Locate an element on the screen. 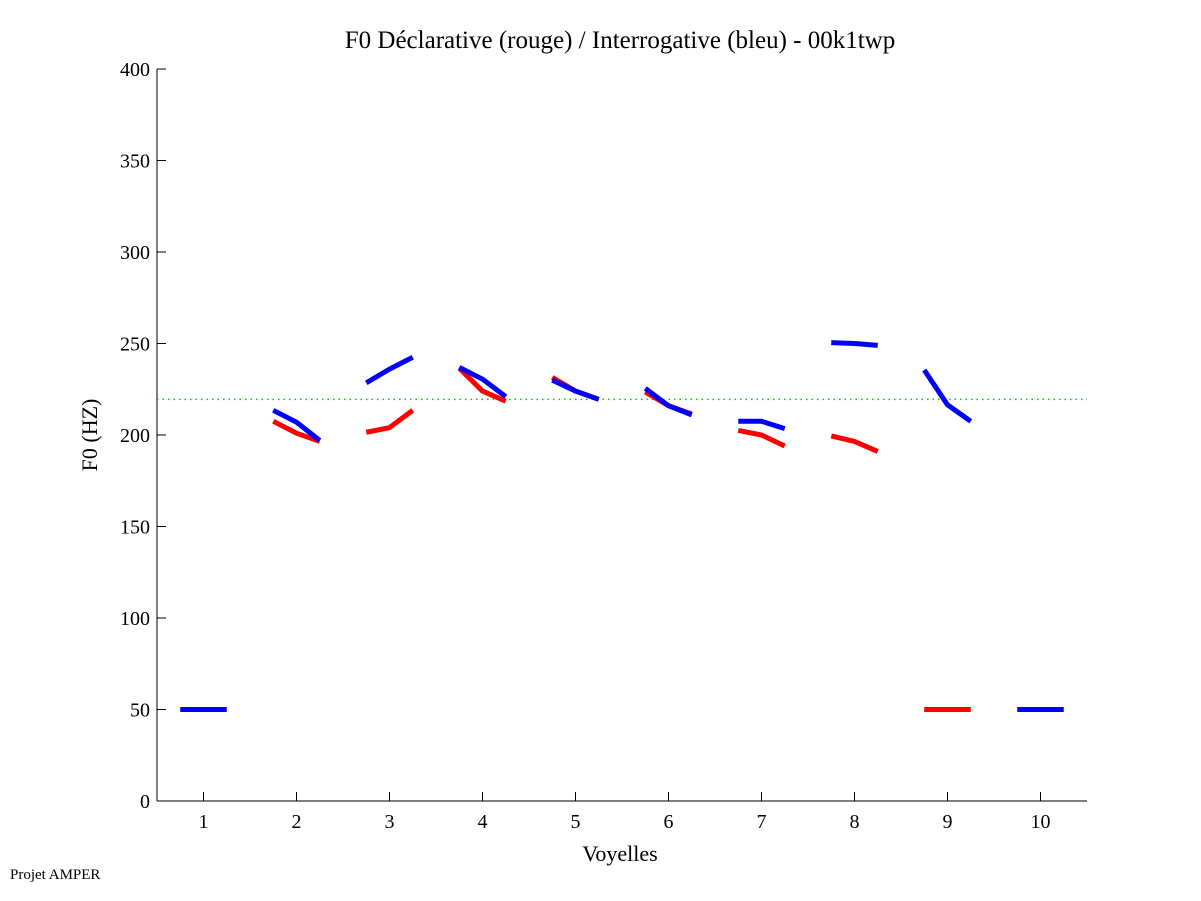  x-tick-label: 8 is located at coordinates (855, 822).